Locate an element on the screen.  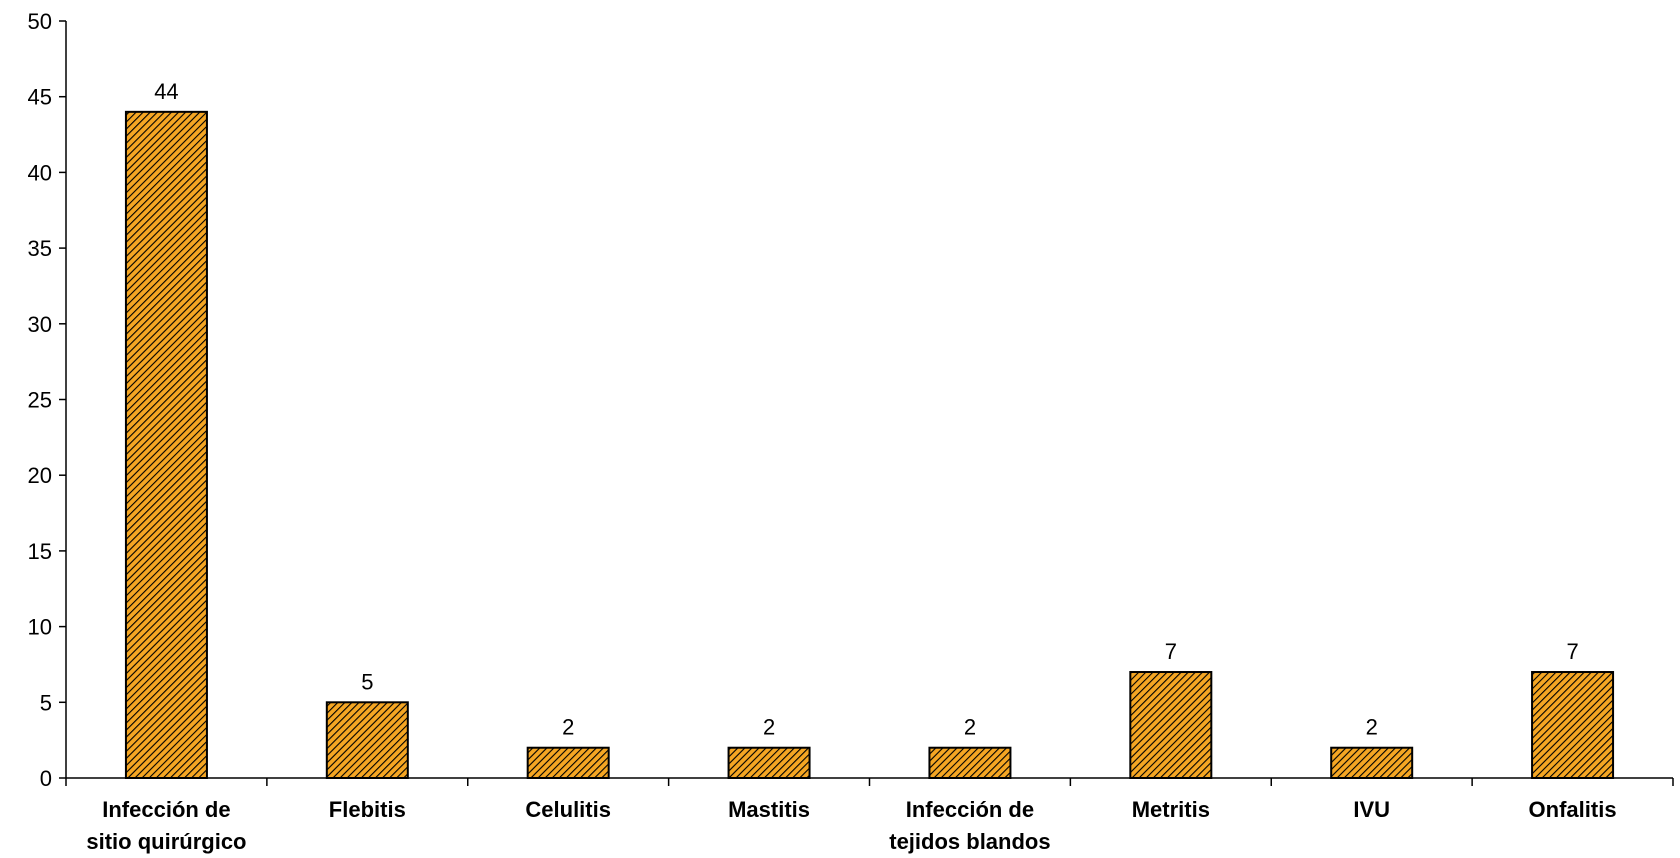
x-tick-label: Metritis is located at coordinates (1171, 809).